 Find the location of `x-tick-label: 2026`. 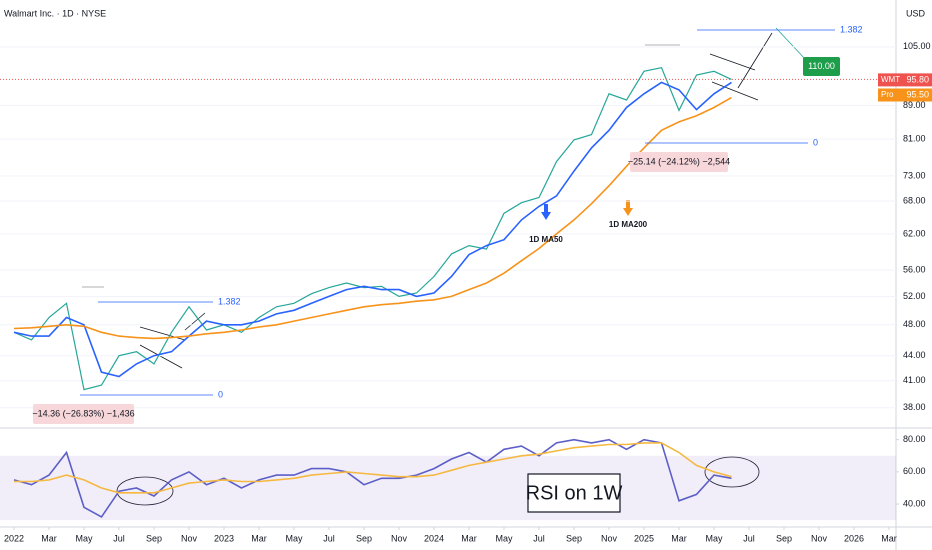

x-tick-label: 2026 is located at coordinates (854, 538).